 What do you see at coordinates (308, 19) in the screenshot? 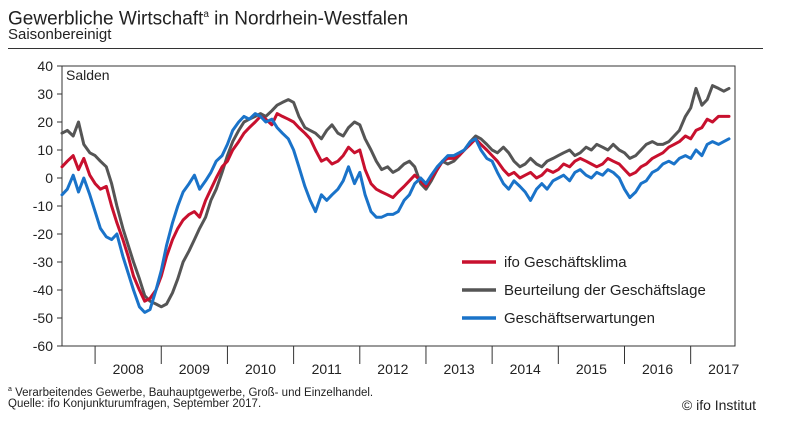
I see `chart-title-suffix: in Nordrhein-Westfalen` at bounding box center [308, 19].